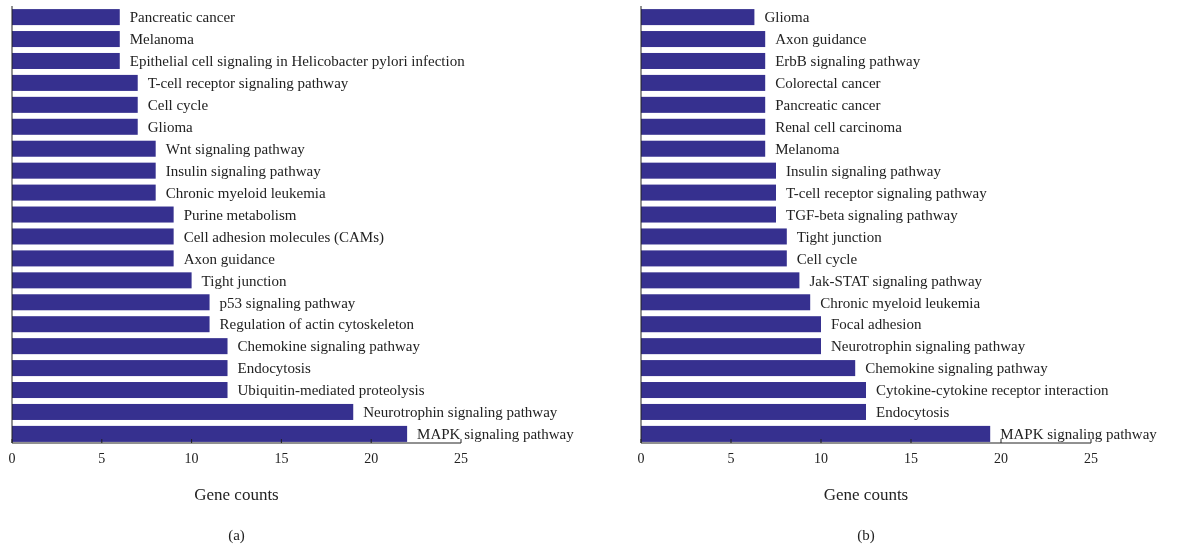 Image resolution: width=1200 pixels, height=548 pixels. Describe the element at coordinates (848, 61) in the screenshot. I see `y-tick-label: ErbB signaling pathway` at that location.